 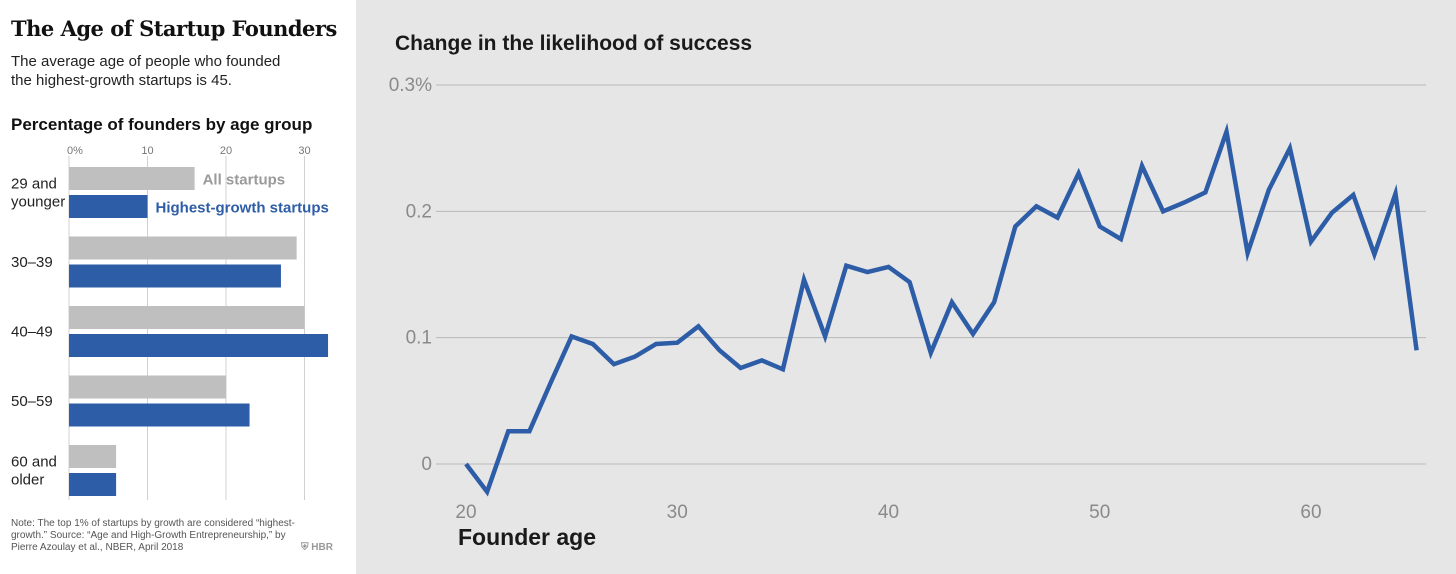 What do you see at coordinates (242, 208) in the screenshot?
I see `bar-legend-label: Highest-growth startups` at bounding box center [242, 208].